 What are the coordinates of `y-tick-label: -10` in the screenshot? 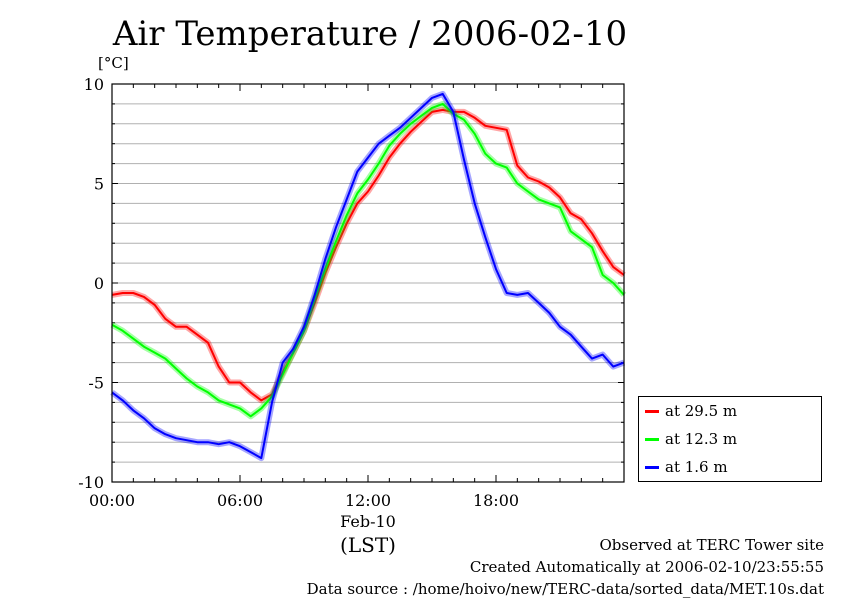 It's located at (91, 482).